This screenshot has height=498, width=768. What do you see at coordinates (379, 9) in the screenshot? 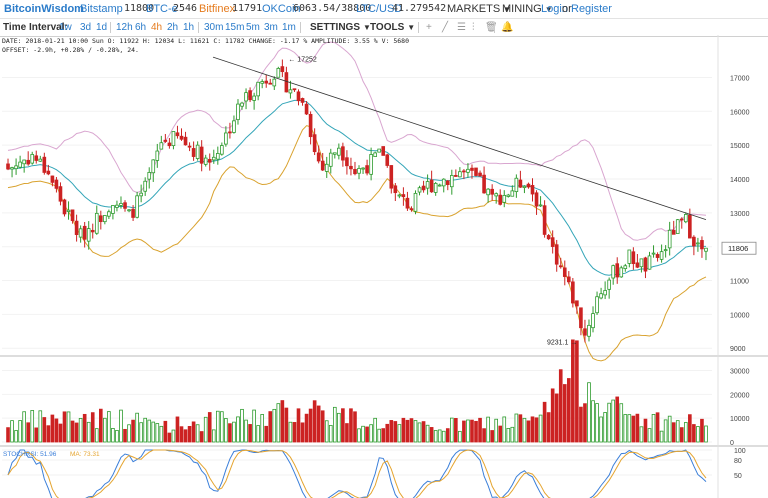
I see `exchange-ltcusd: LTC/USD` at bounding box center [379, 9].